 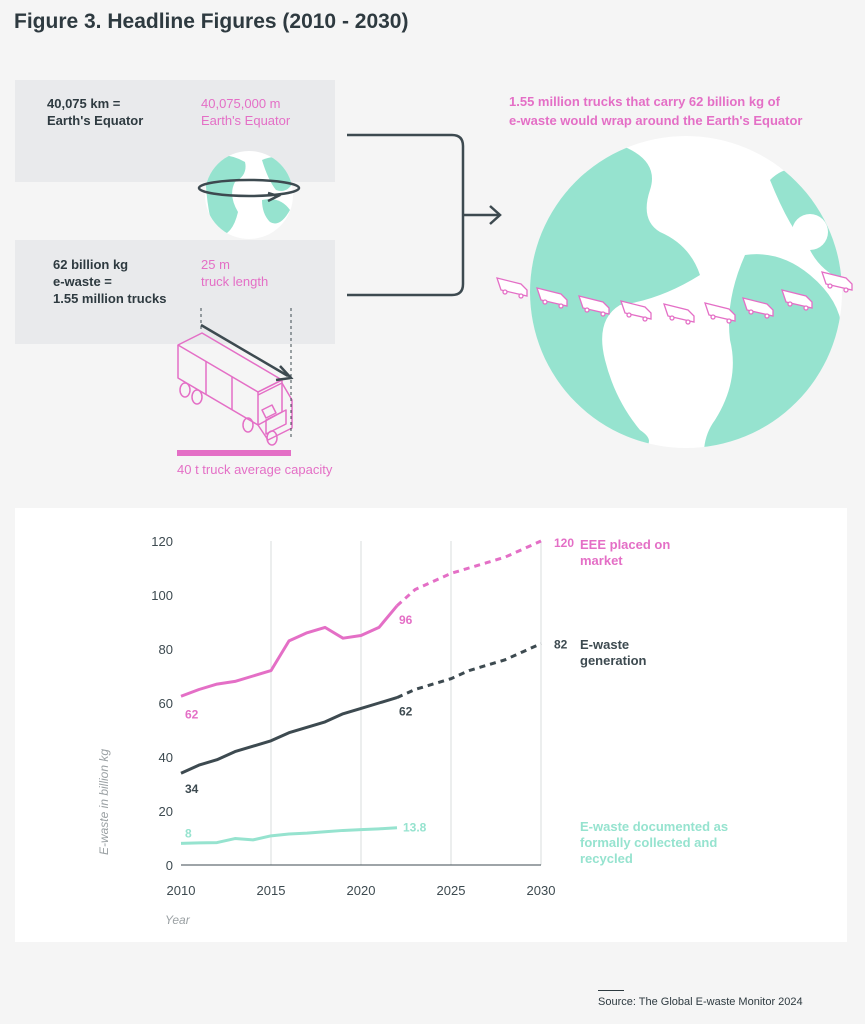 What do you see at coordinates (654, 826) in the screenshot?
I see `legend-recycled-line-1: E-waste documented as` at bounding box center [654, 826].